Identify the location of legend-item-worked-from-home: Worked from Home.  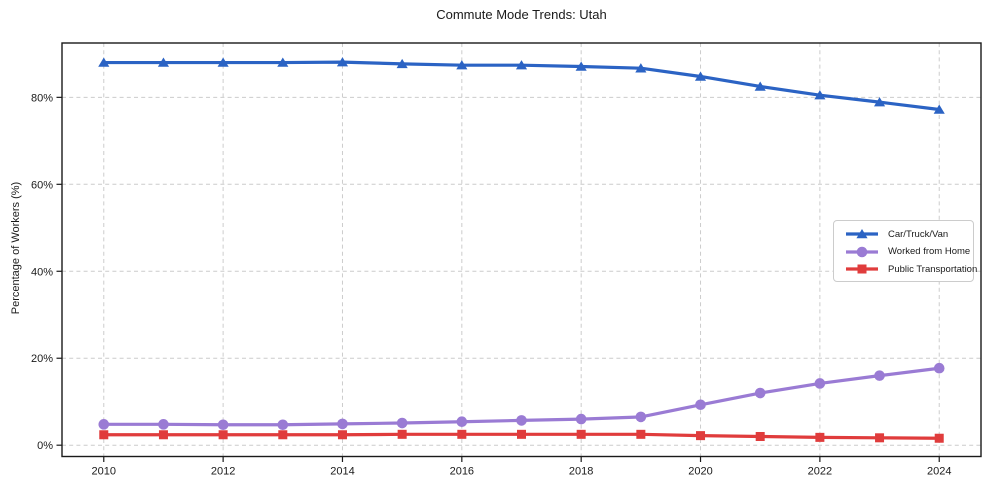
(908, 252).